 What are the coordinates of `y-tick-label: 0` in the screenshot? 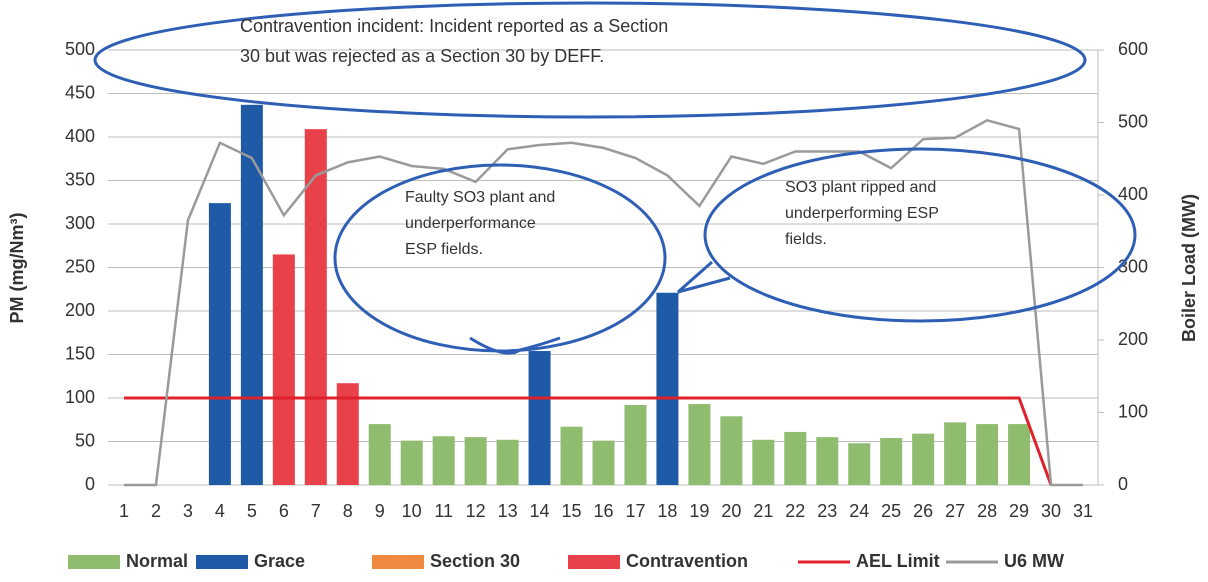 It's located at (90, 484).